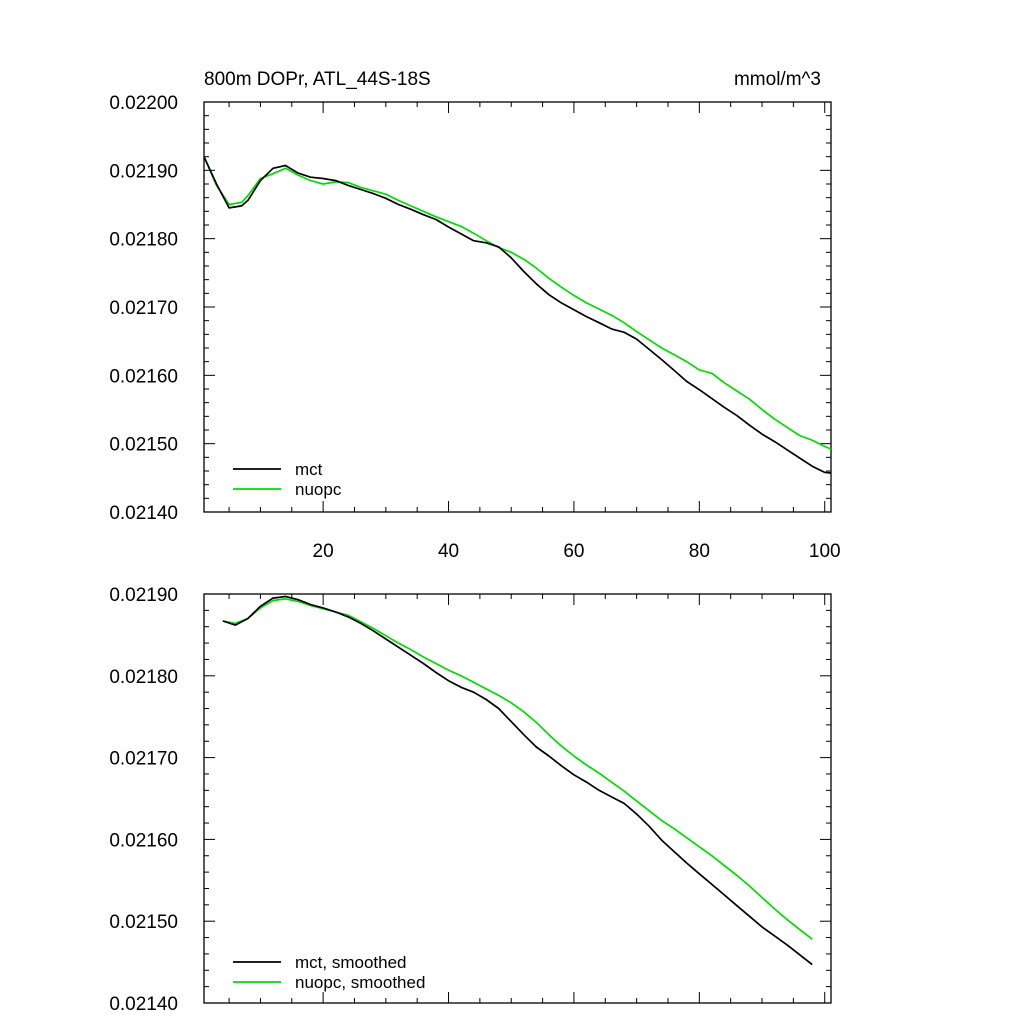 The width and height of the screenshot is (1024, 1024). Describe the element at coordinates (323, 551) in the screenshot. I see `x-tick-label: 20` at that location.